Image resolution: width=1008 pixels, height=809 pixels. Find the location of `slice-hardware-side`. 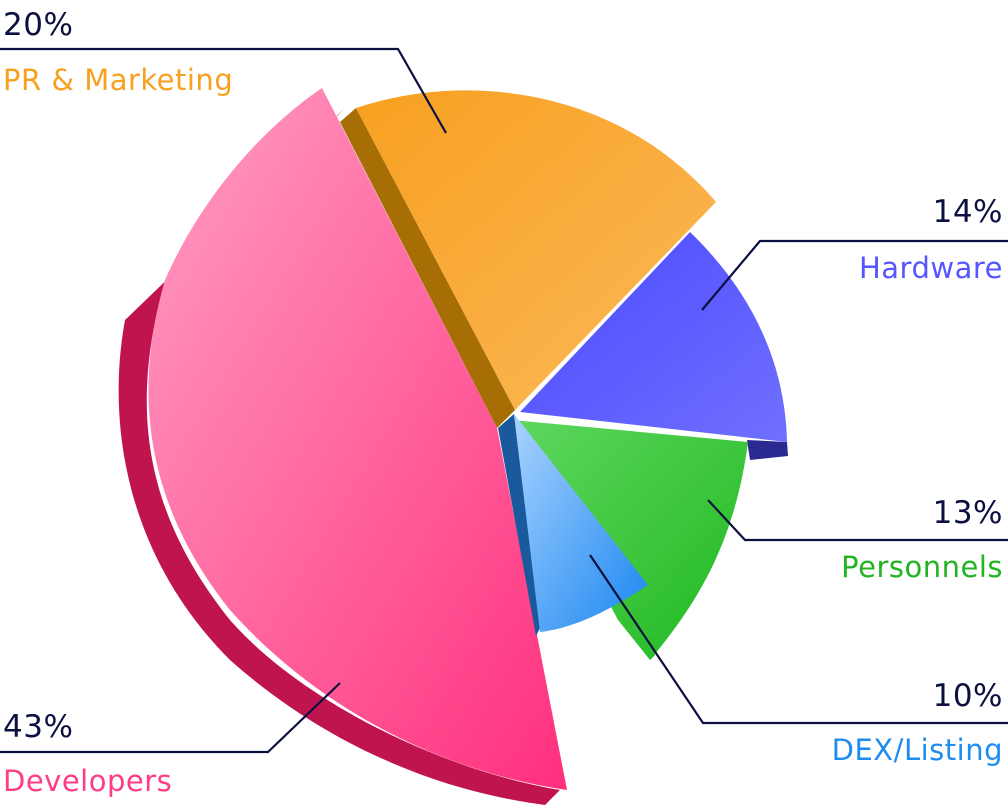

slice-hardware-side is located at coordinates (767, 450).